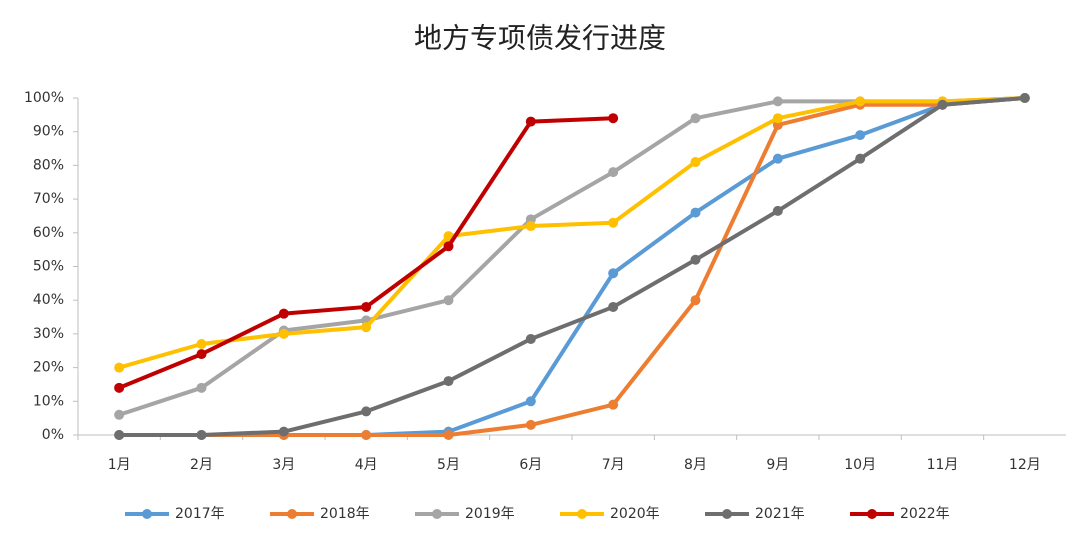 Image resolution: width=1074 pixels, height=538 pixels. I want to click on y-tick-label: 60%, so click(48, 233).